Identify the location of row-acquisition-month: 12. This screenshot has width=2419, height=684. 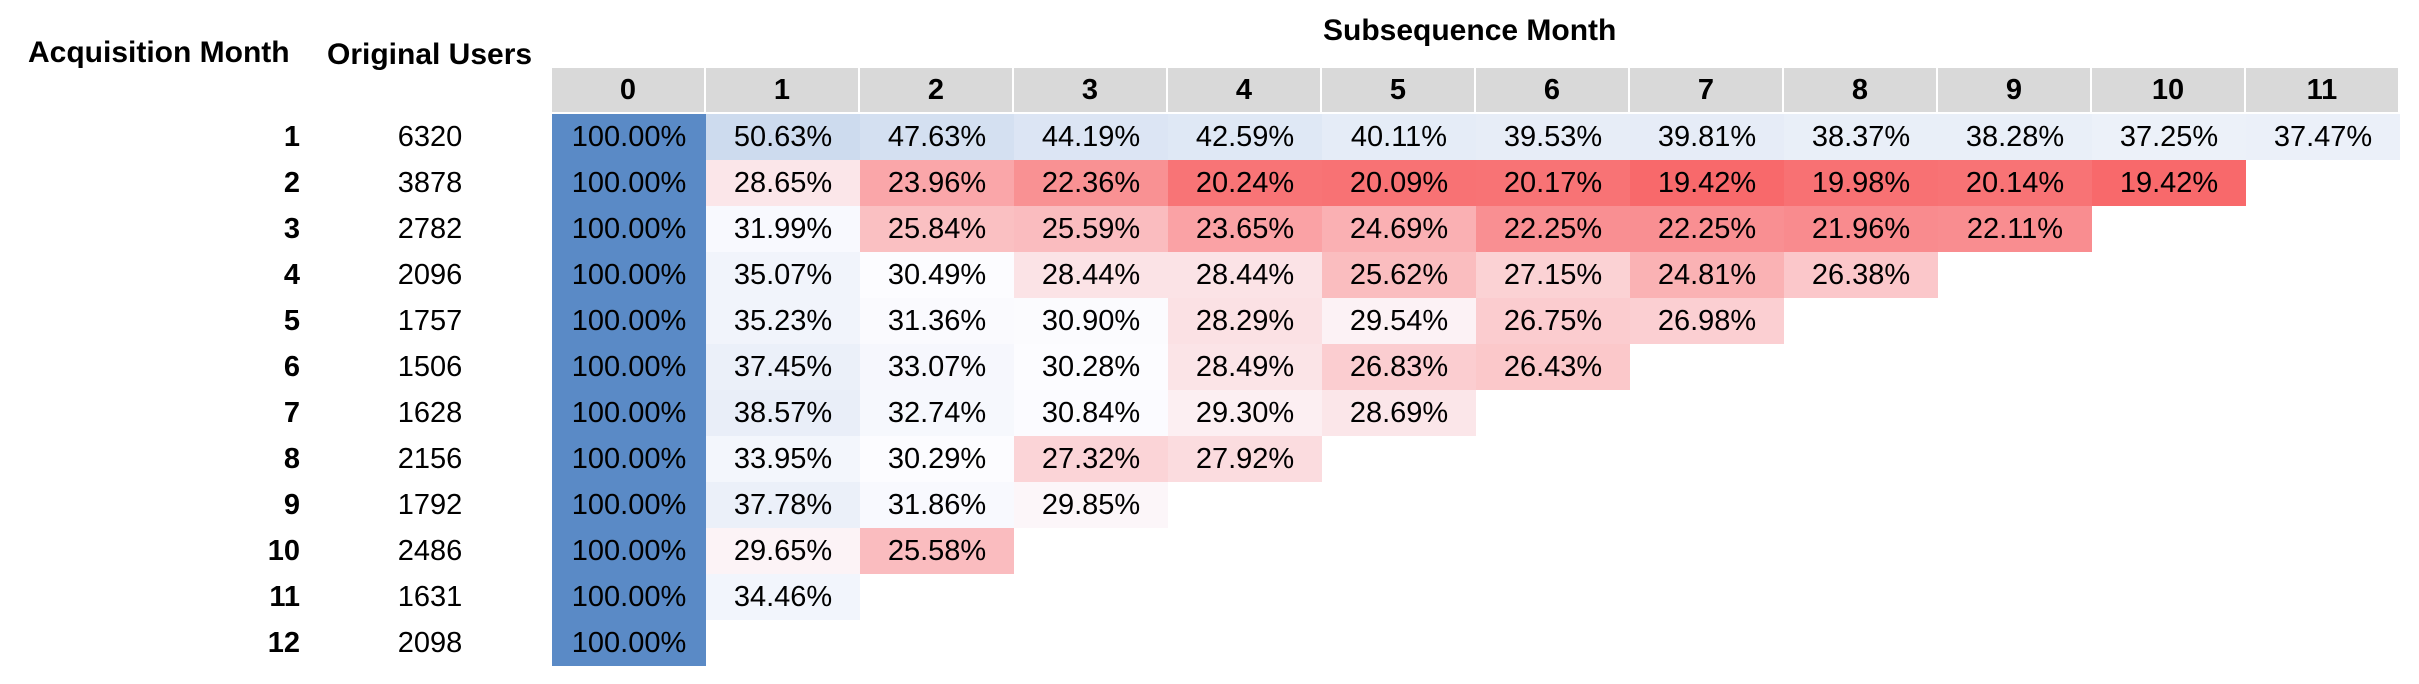
(283, 643).